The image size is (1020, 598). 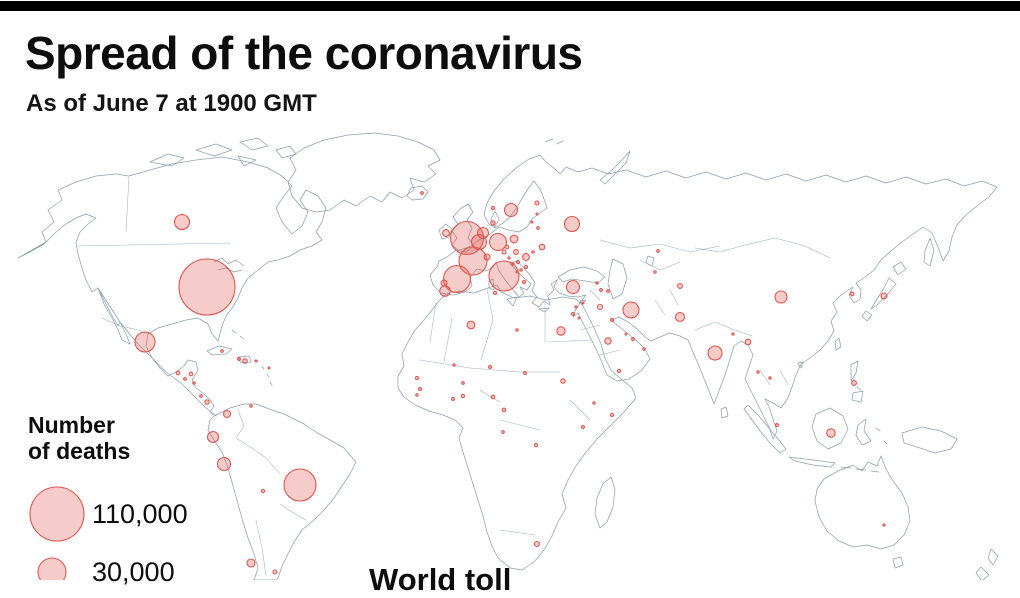 I want to click on bubble-italy, so click(x=504, y=276).